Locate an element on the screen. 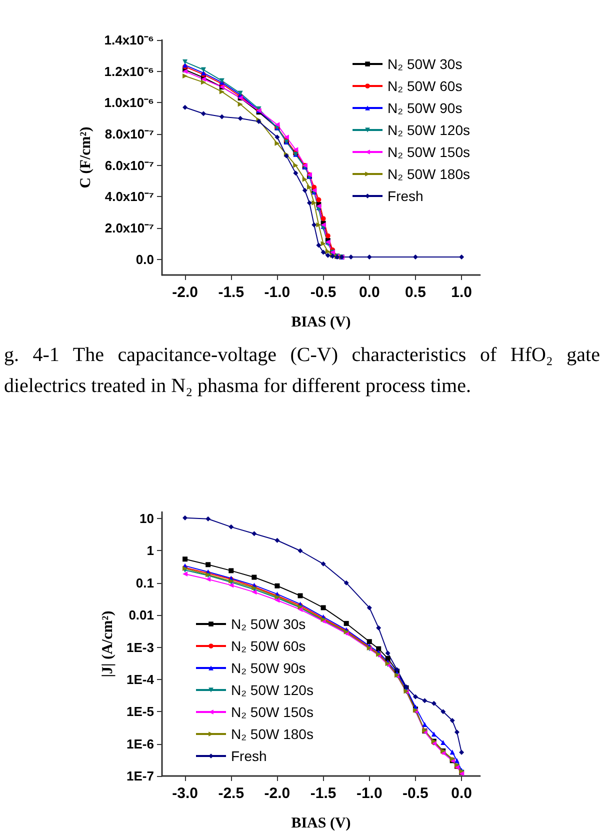 This screenshot has height=836, width=603. y-tick-label: 1E-6 is located at coordinates (140, 744).